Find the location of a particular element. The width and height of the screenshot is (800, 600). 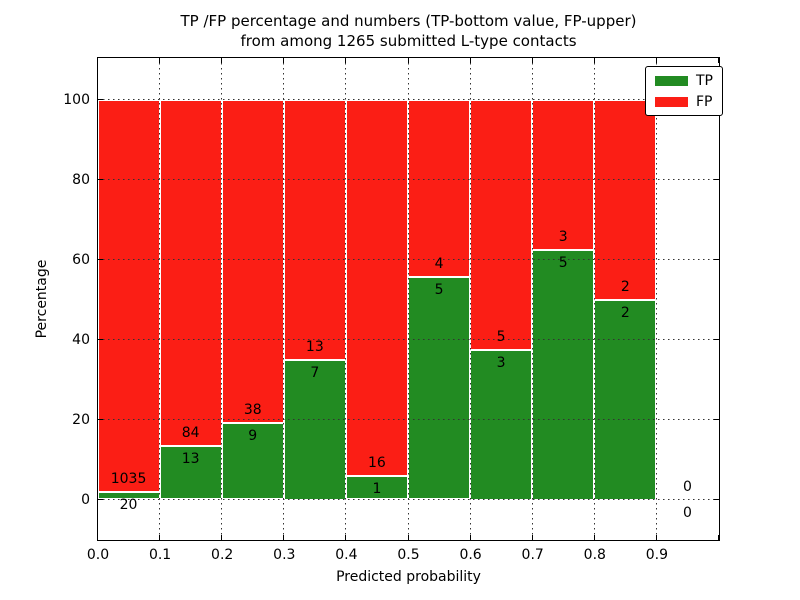

bar-label-tp-count: 2 is located at coordinates (625, 312).